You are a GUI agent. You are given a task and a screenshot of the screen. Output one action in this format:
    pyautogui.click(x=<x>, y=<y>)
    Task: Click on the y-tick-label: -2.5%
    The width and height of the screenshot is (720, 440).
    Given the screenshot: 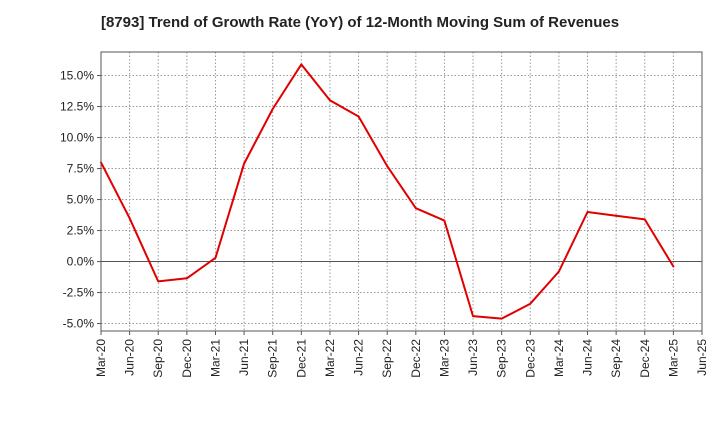 What is the action you would take?
    pyautogui.click(x=79, y=293)
    